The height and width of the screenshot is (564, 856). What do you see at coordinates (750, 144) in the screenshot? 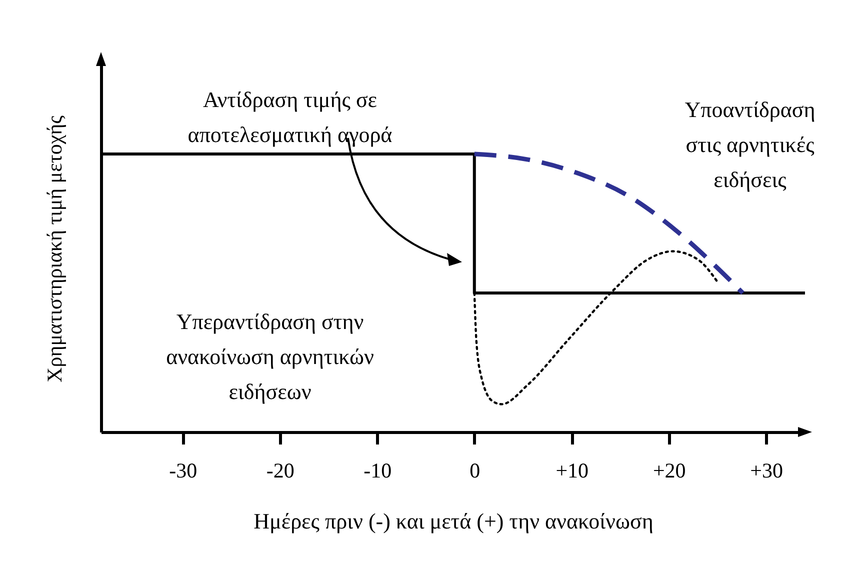
I see `annotation: Υποαντίδραση στις αρνητικές ειδήσεις` at bounding box center [750, 144].